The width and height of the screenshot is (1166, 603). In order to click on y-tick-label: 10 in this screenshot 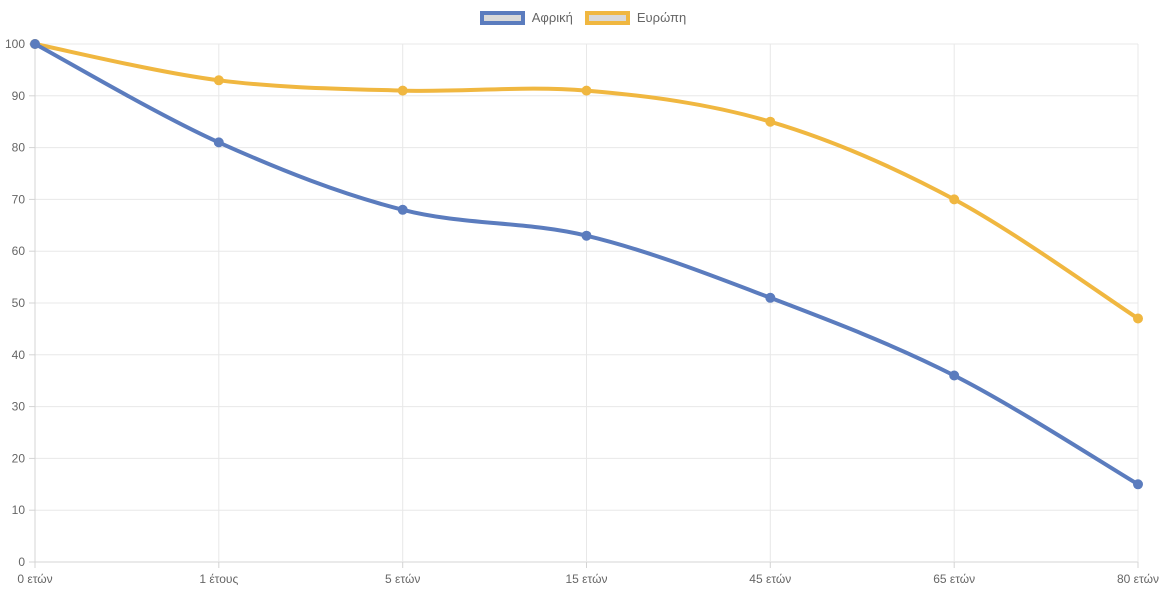, I will do `click(19, 510)`.